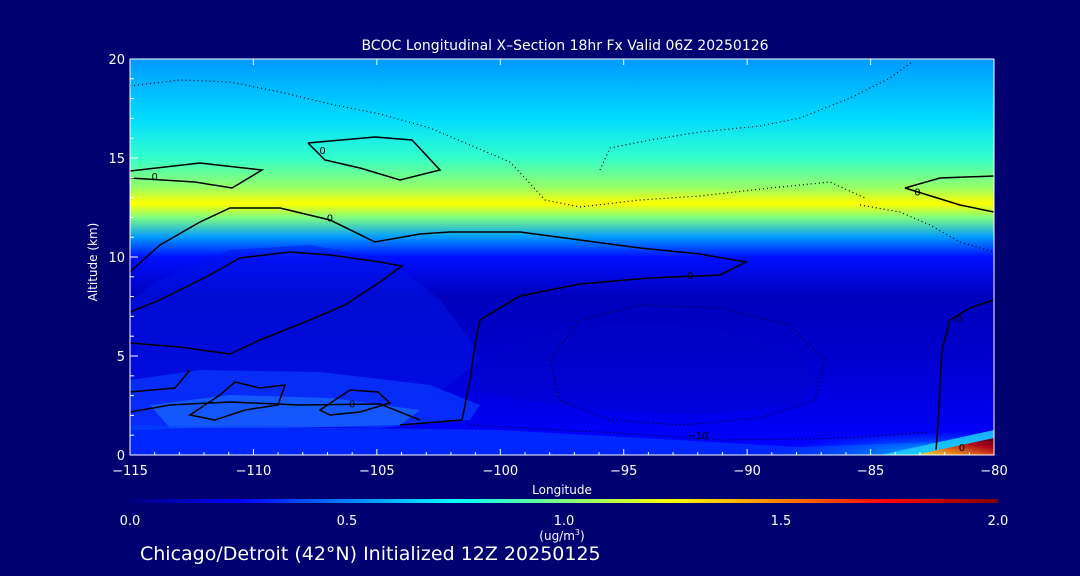 The height and width of the screenshot is (576, 1080). Describe the element at coordinates (993, 471) in the screenshot. I see `x-tick-label: −80` at that location.